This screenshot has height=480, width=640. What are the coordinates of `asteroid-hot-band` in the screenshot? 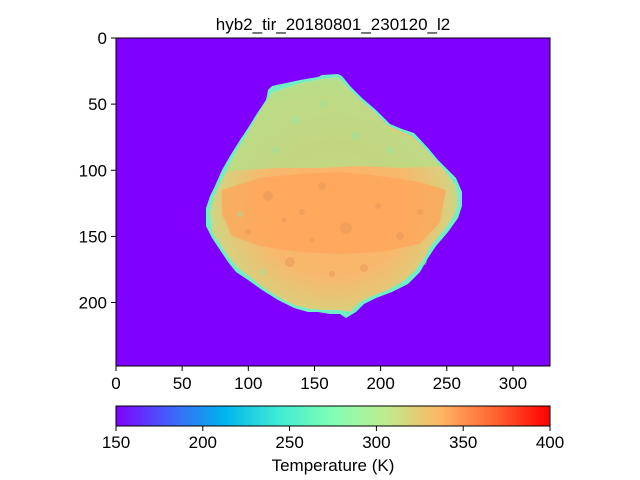 It's located at (334, 213).